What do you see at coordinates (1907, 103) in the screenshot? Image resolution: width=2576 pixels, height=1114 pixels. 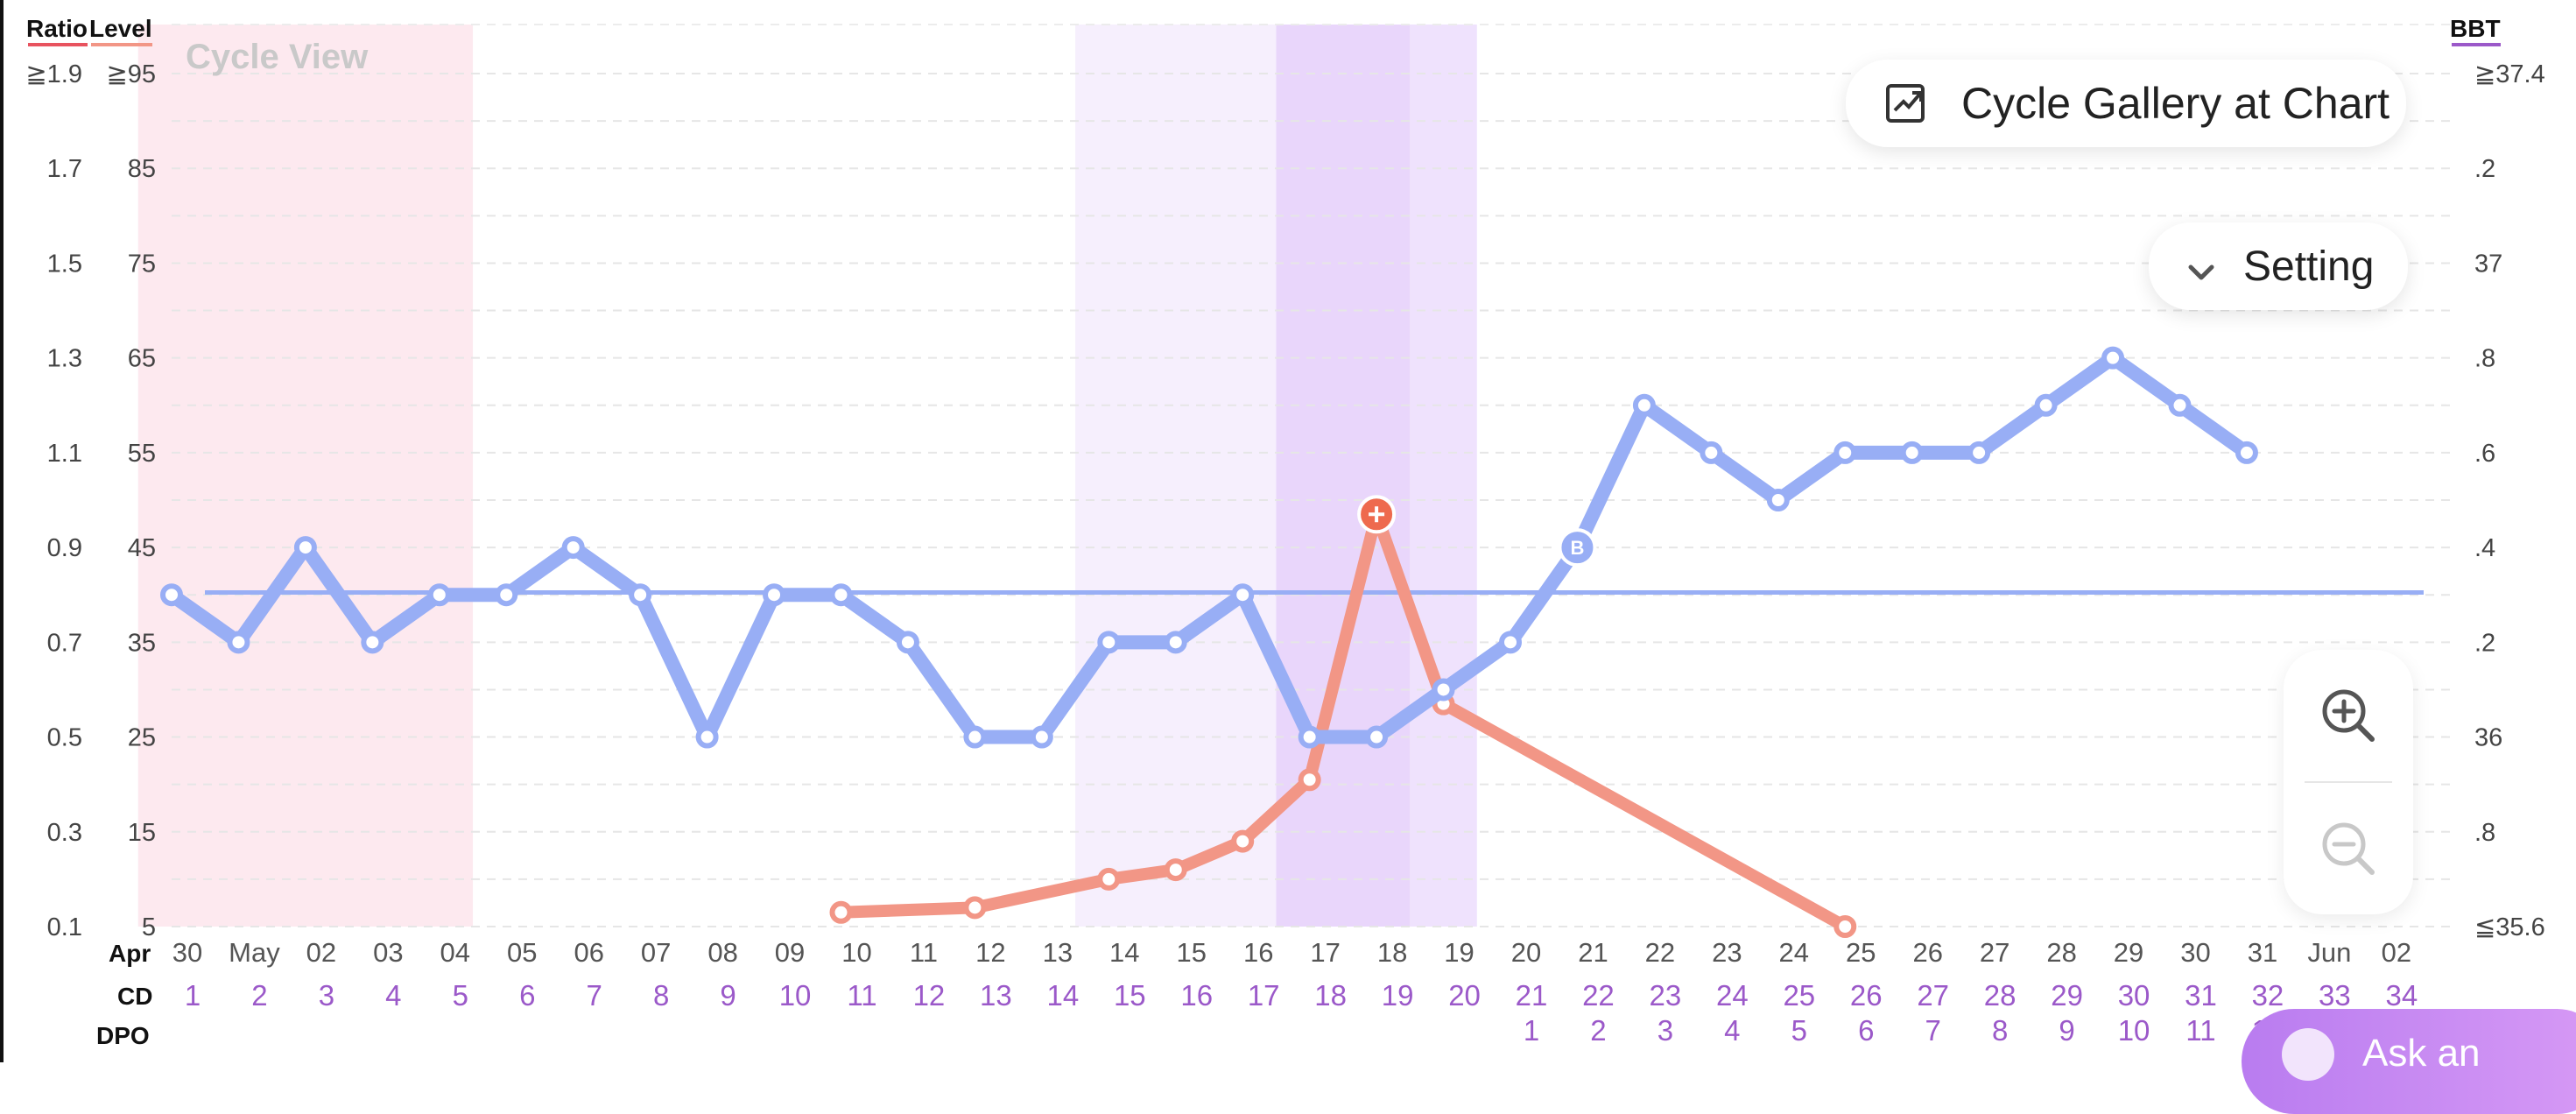 I see `chart-gallery-icon` at bounding box center [1907, 103].